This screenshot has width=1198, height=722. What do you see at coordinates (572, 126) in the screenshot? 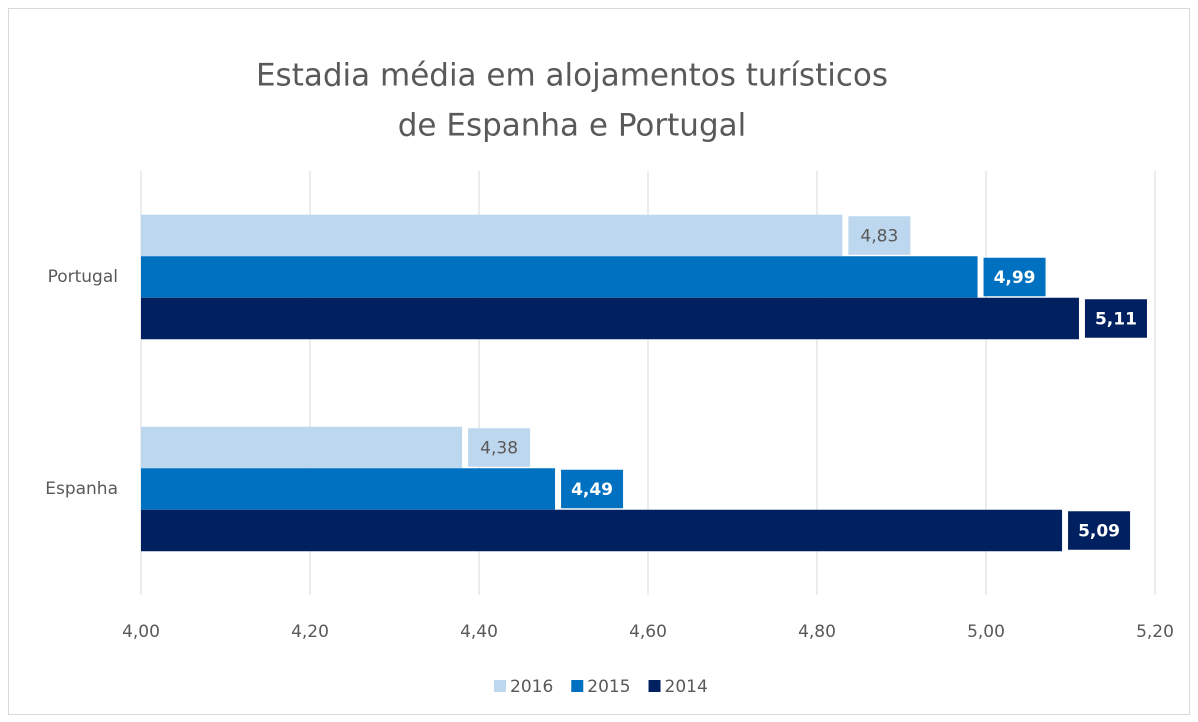
I see `chart-title-line: de Espanha e Portugal` at bounding box center [572, 126].